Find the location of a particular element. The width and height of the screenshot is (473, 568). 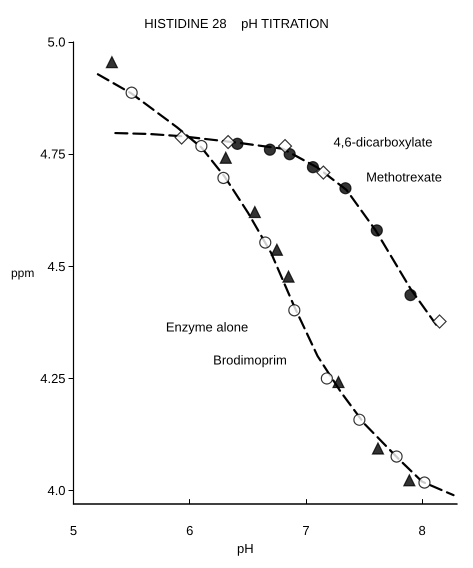

y-axis-title: ppm is located at coordinates (22, 273).